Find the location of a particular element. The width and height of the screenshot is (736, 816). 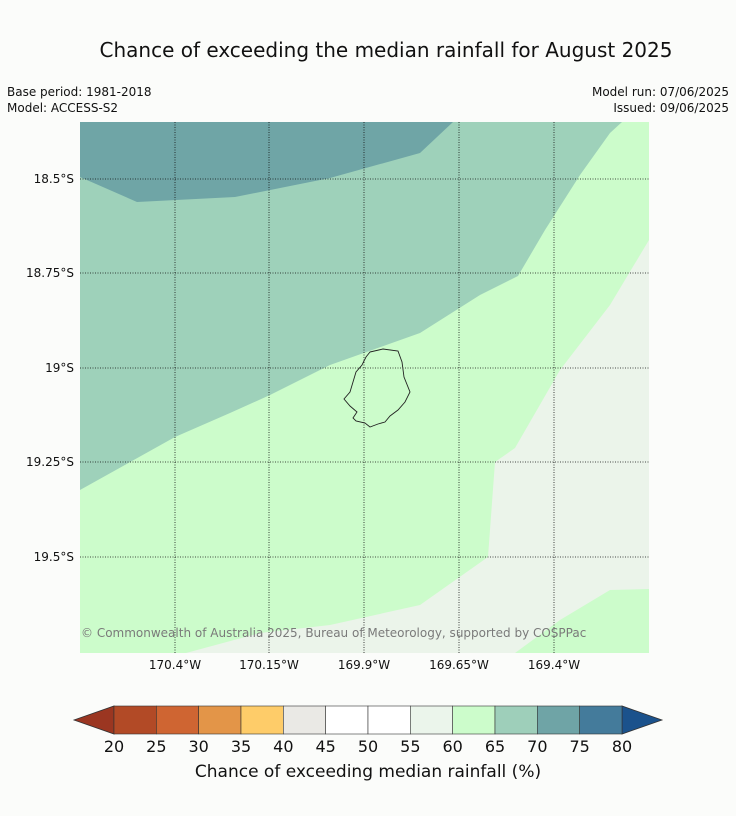

colorbar-tick-label: 20 is located at coordinates (114, 746).